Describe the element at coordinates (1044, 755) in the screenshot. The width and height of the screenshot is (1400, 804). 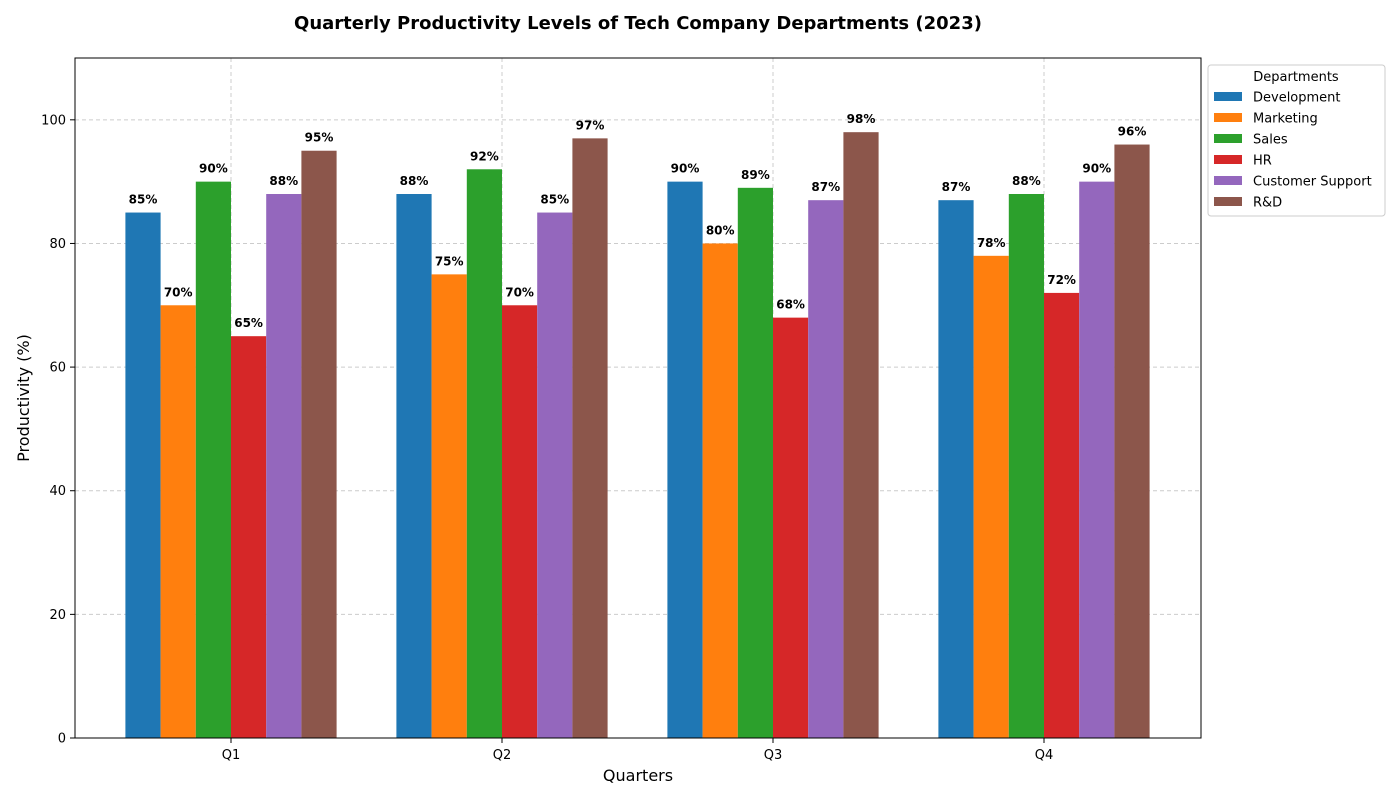
I see `x-tick-label: Q4` at that location.